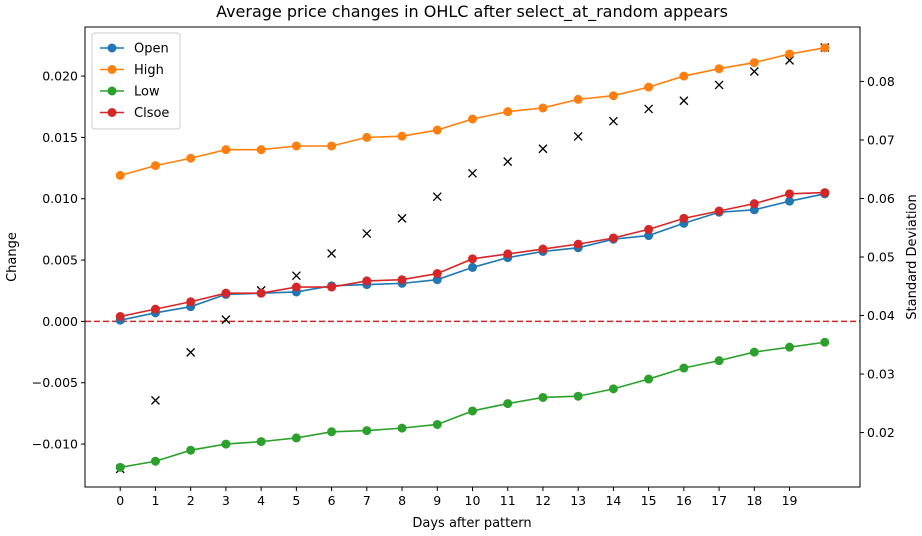 Image resolution: width=922 pixels, height=536 pixels. Describe the element at coordinates (367, 500) in the screenshot. I see `x-tick-label: 7` at that location.